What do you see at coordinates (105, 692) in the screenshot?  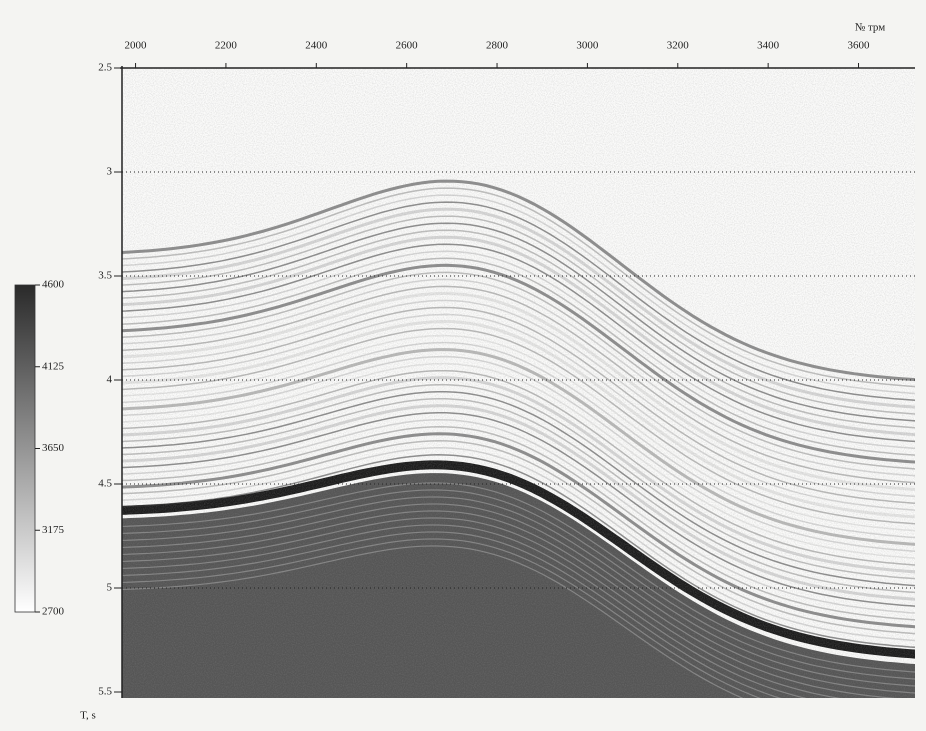 I see `y-tick-label: 5.5` at bounding box center [105, 692].